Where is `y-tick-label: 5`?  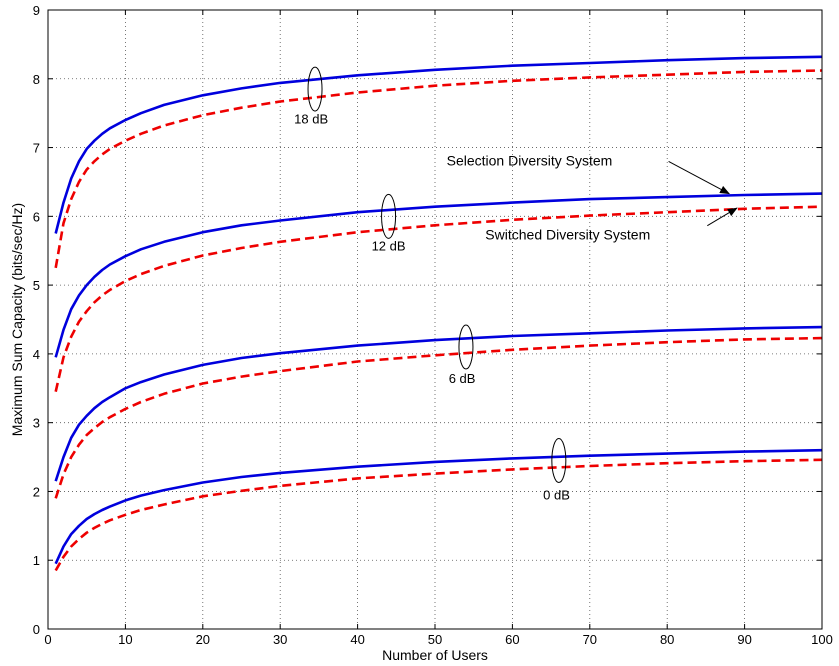
y-tick-label: 5 is located at coordinates (36, 285).